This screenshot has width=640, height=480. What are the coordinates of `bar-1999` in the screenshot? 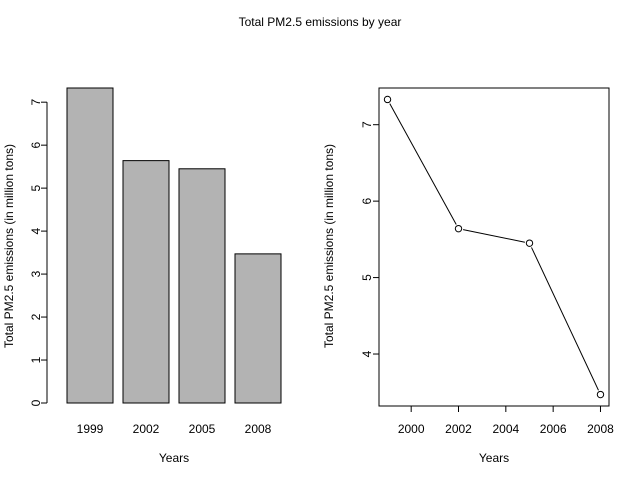 It's located at (90, 245).